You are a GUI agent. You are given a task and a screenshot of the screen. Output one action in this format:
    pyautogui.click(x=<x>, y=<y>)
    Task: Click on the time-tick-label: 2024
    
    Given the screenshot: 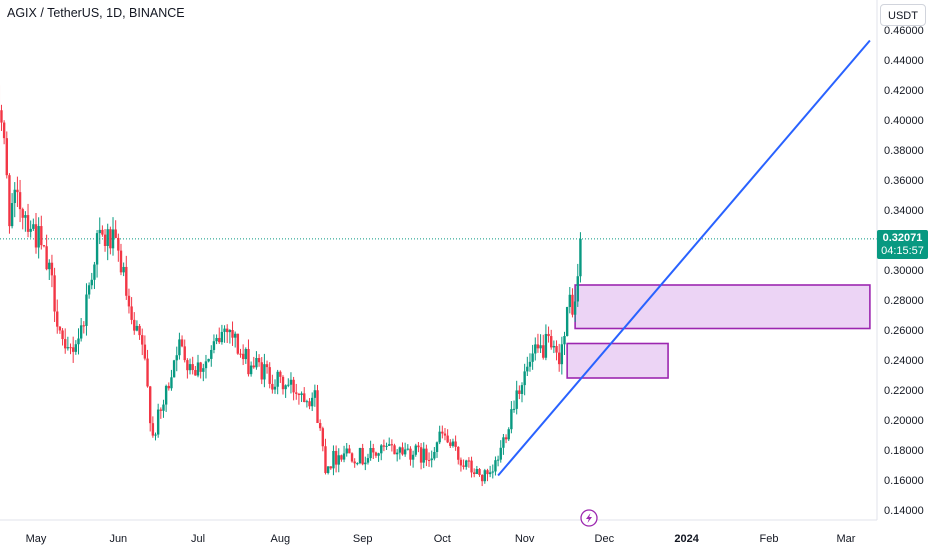 What is the action you would take?
    pyautogui.click(x=686, y=539)
    